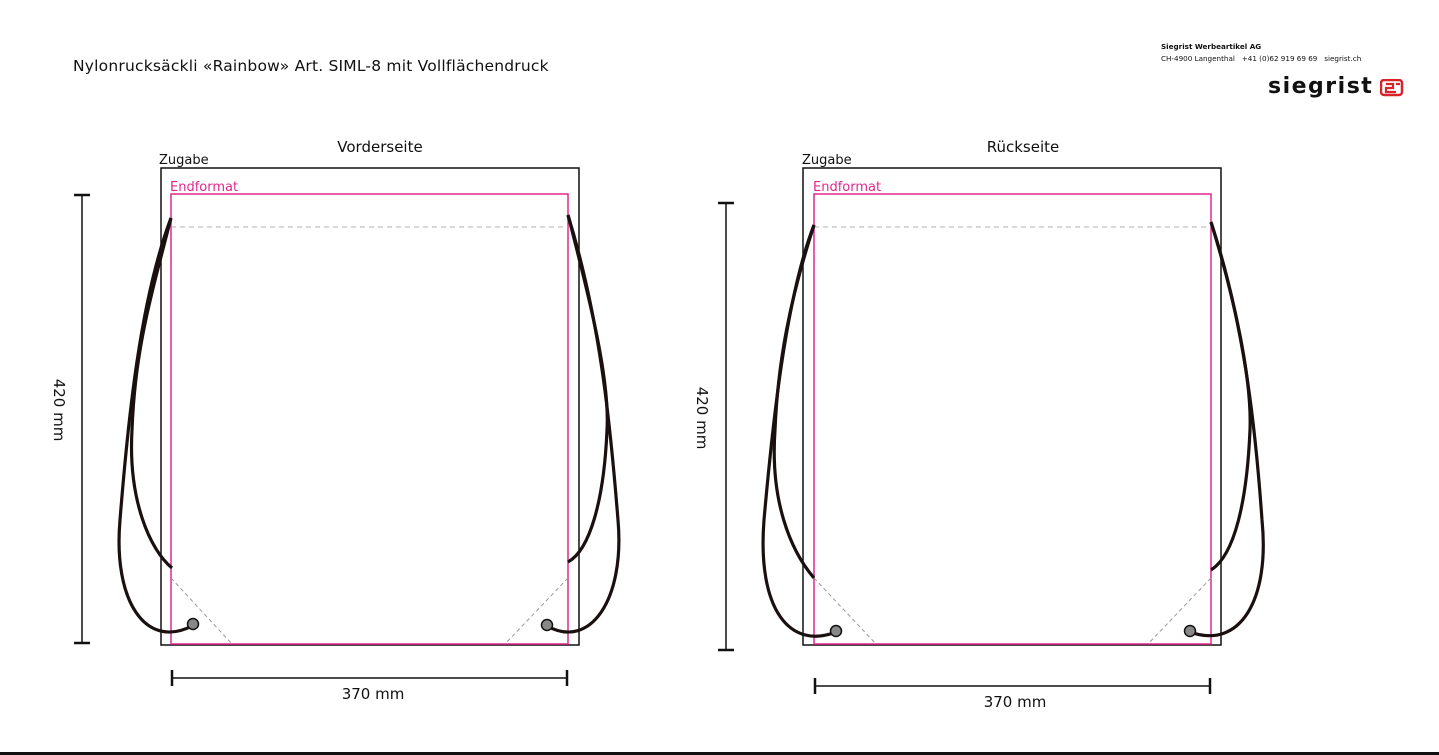 The height and width of the screenshot is (755, 1439). Describe the element at coordinates (1392, 88) in the screenshot. I see `logo-mark-icon` at that location.